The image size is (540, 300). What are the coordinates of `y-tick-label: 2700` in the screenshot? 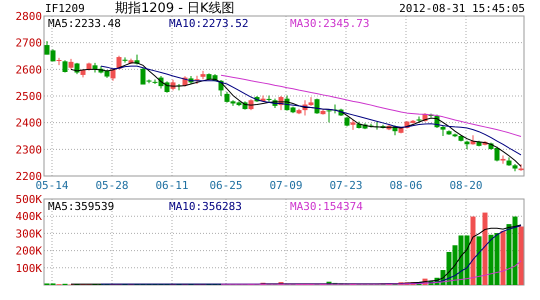 It's located at (29, 43).